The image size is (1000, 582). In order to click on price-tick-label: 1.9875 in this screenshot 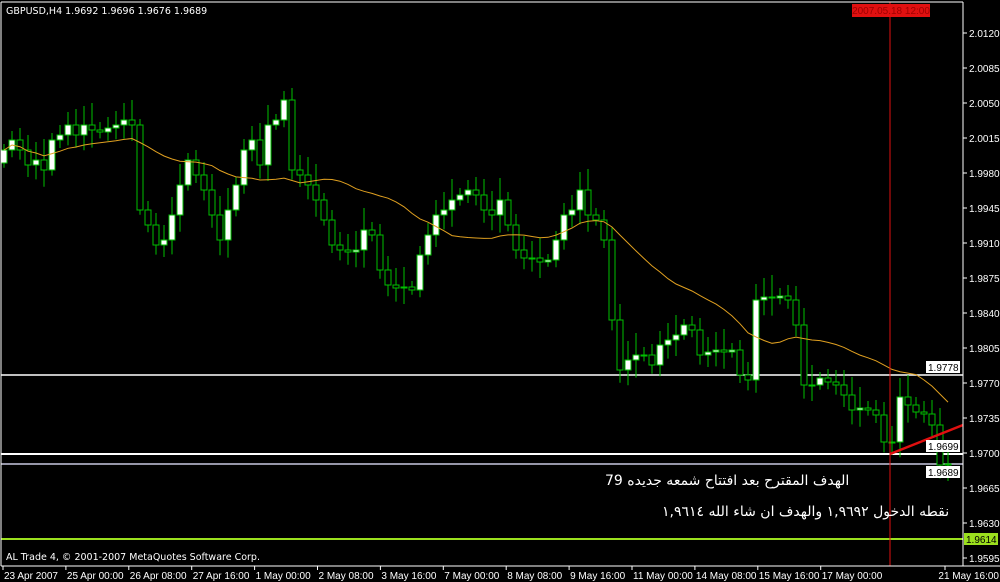, I will do `click(984, 279)`.